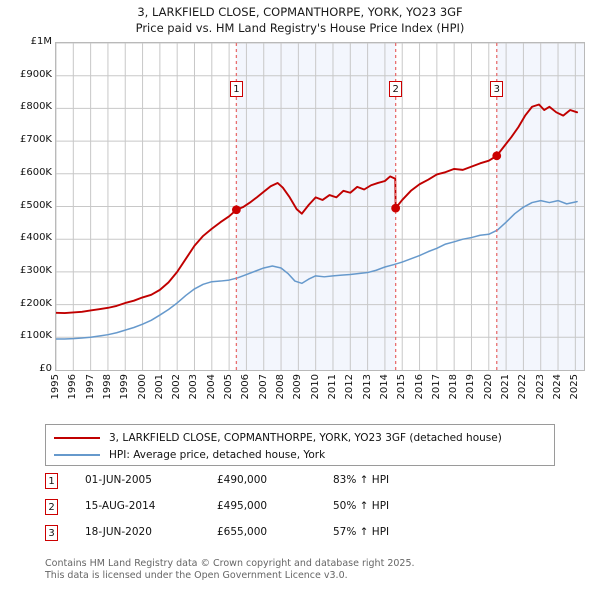 The image size is (600, 590). What do you see at coordinates (558, 387) in the screenshot?
I see `x-tick-label: 2024` at bounding box center [558, 387].